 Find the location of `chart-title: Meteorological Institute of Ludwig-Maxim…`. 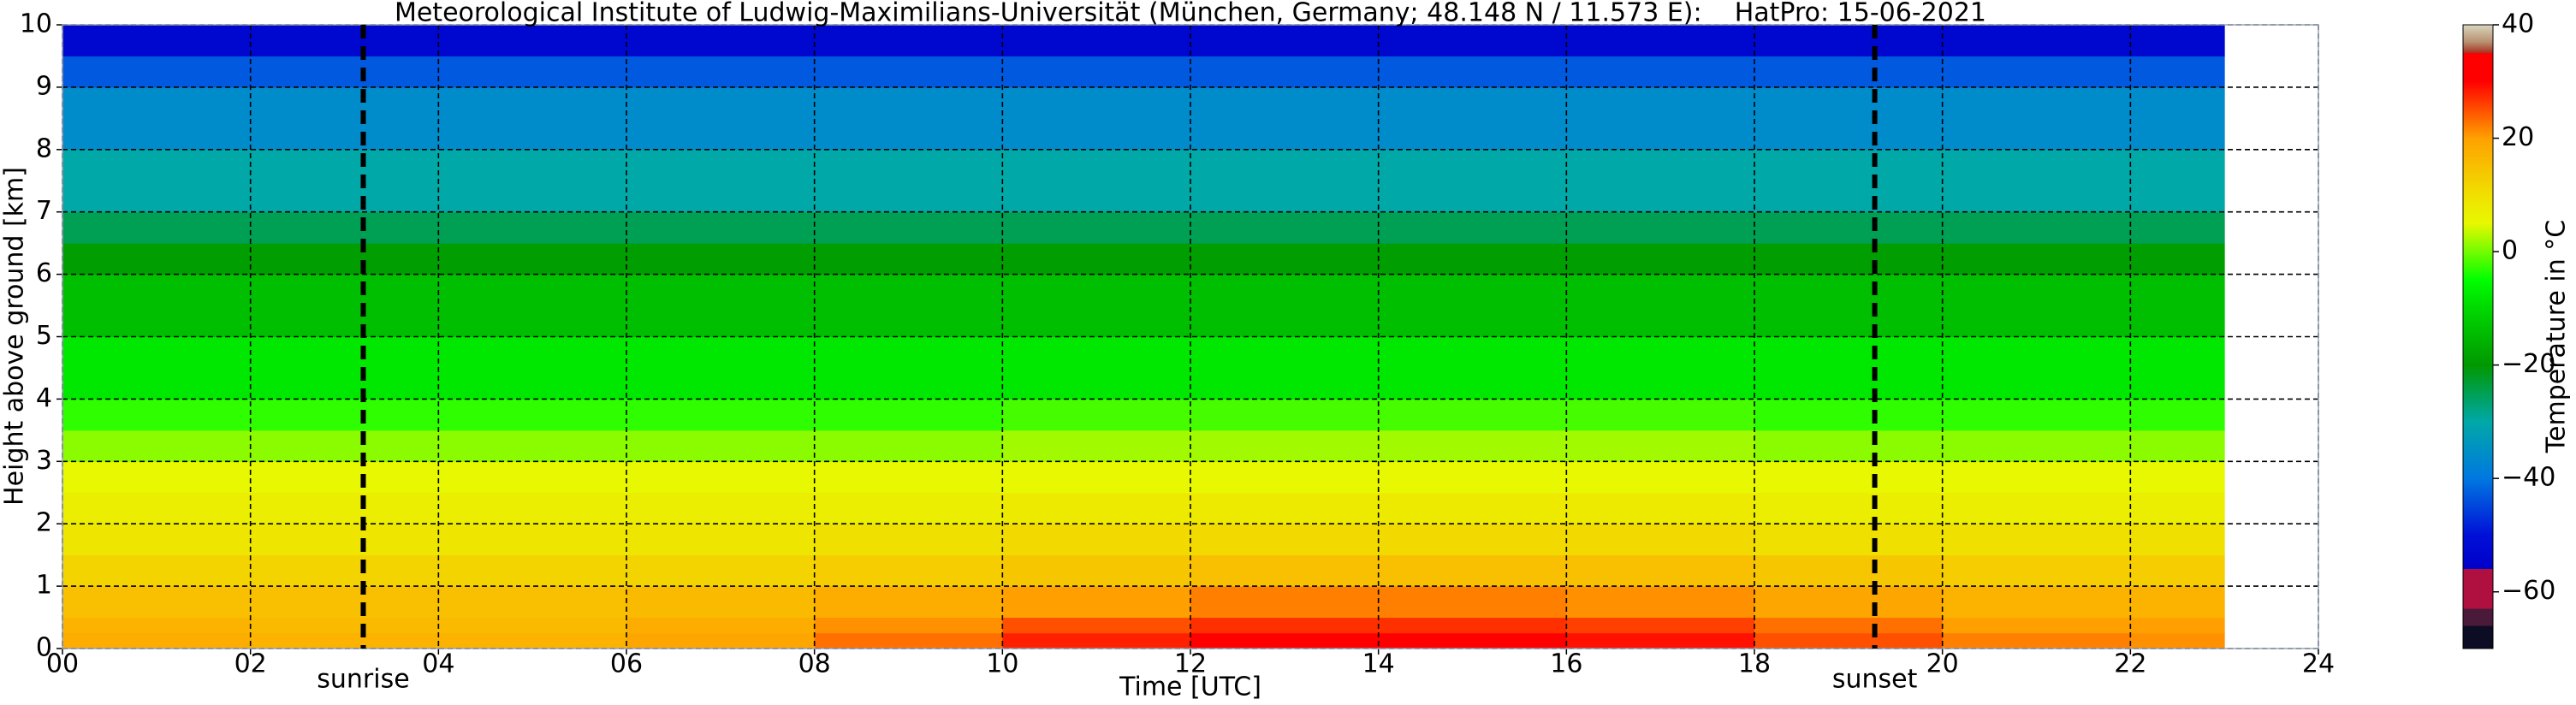

chart-title: Meteorological Institute of Ludwig-Maxim… is located at coordinates (1190, 14).